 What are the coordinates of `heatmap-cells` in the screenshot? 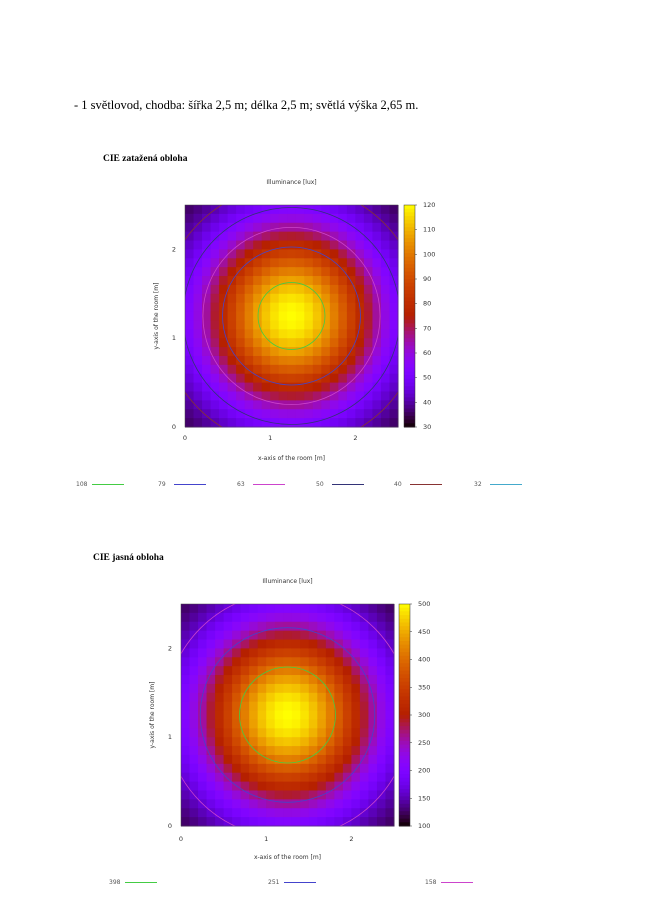 It's located at (288, 715).